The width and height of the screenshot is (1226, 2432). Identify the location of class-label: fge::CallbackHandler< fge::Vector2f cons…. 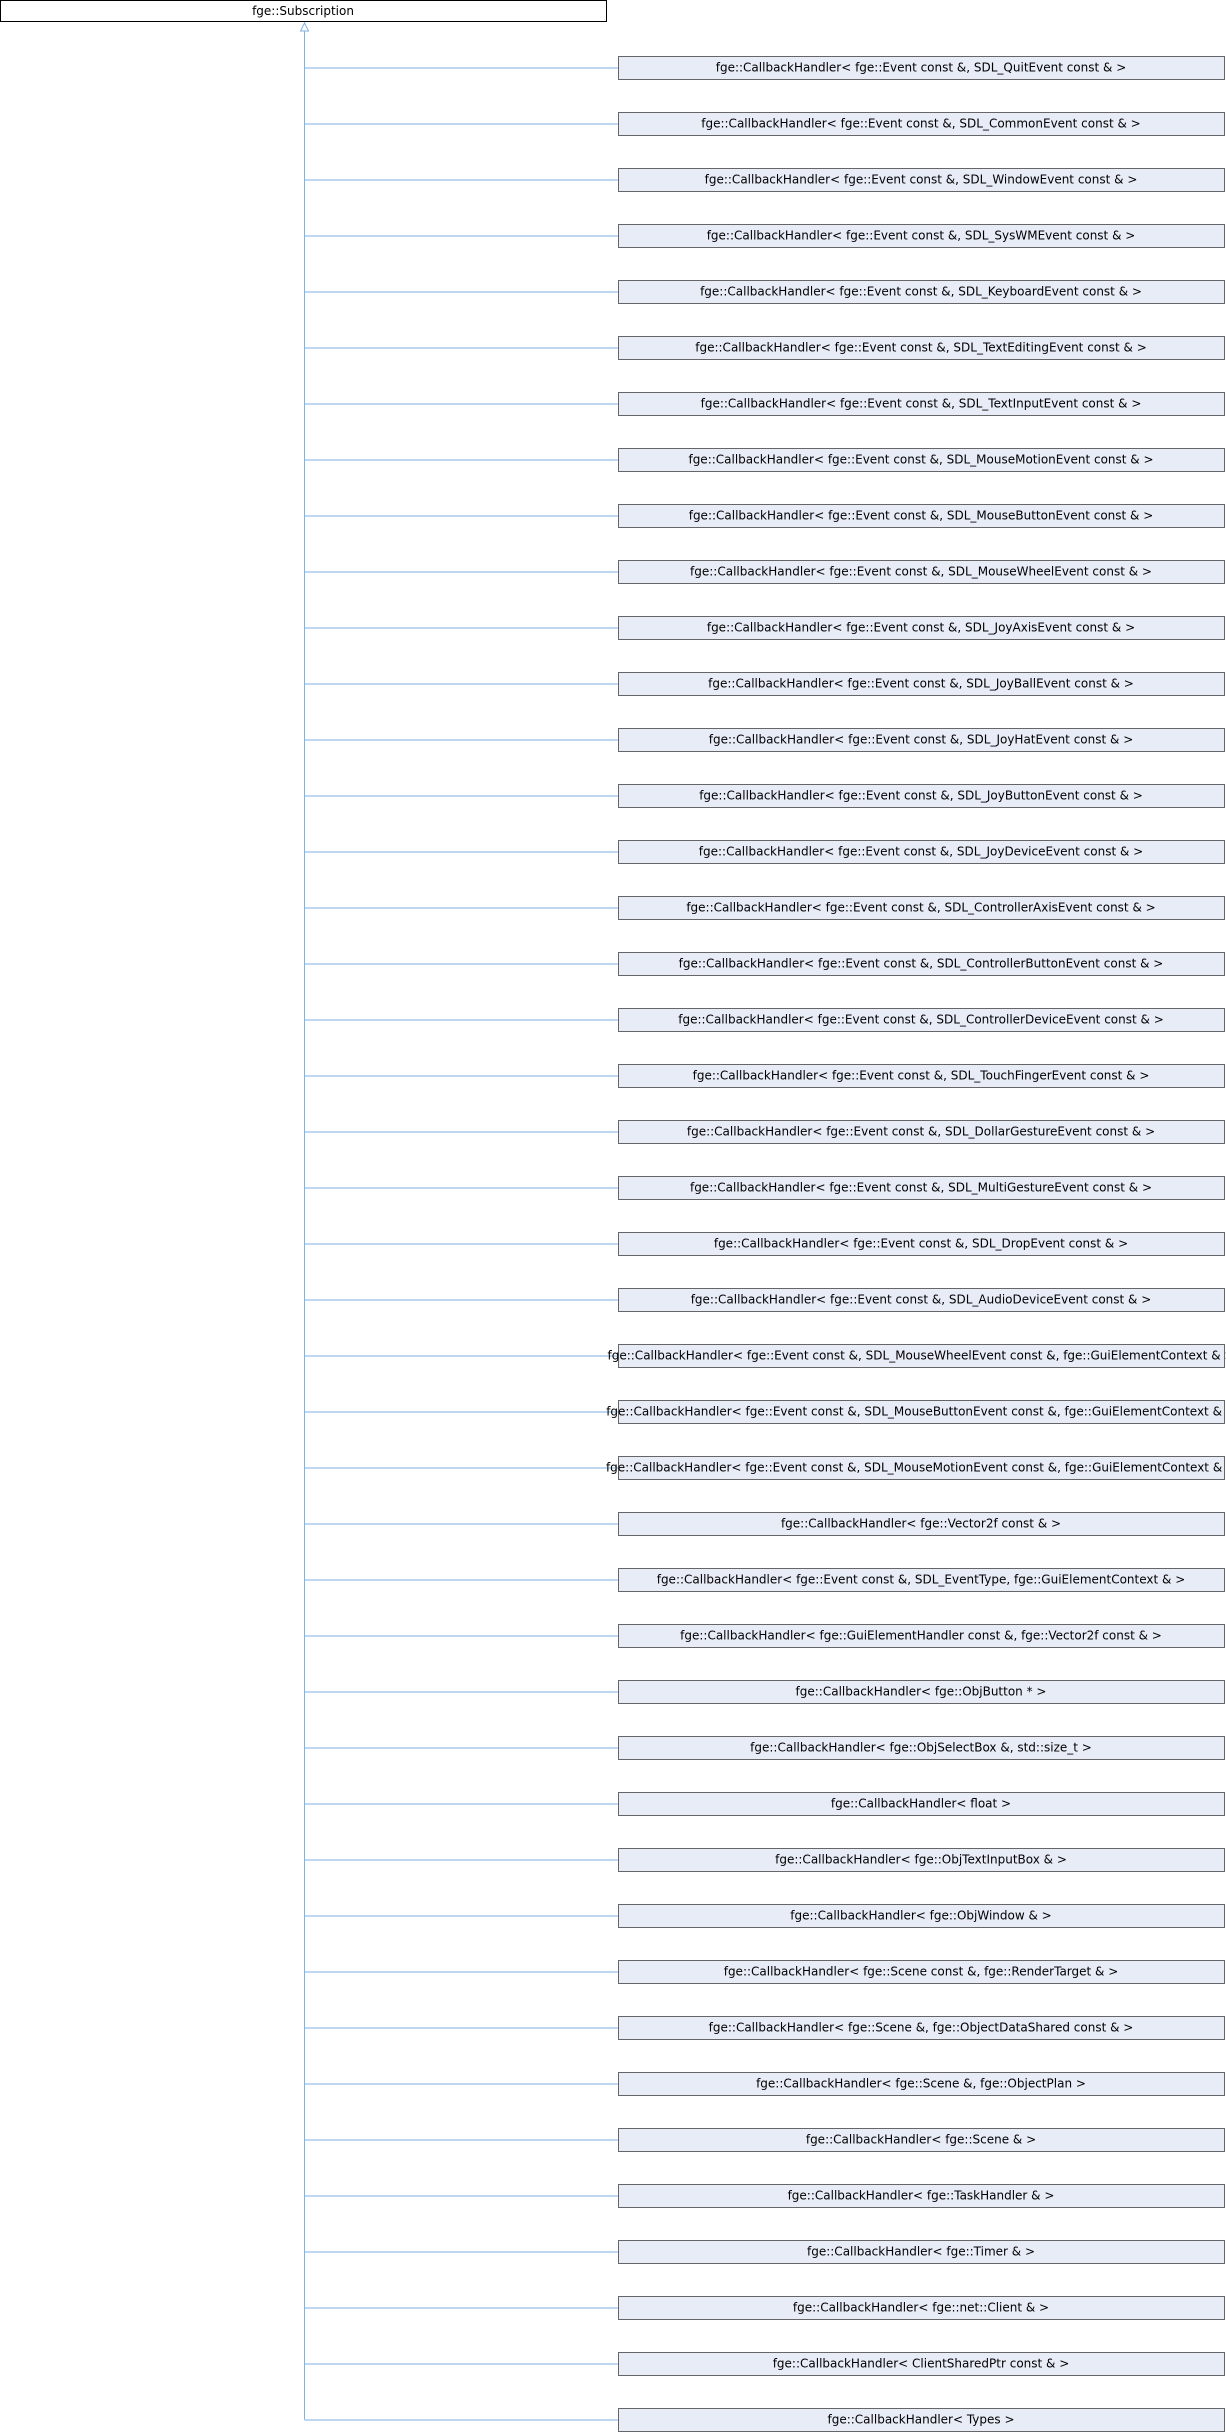
(921, 1524).